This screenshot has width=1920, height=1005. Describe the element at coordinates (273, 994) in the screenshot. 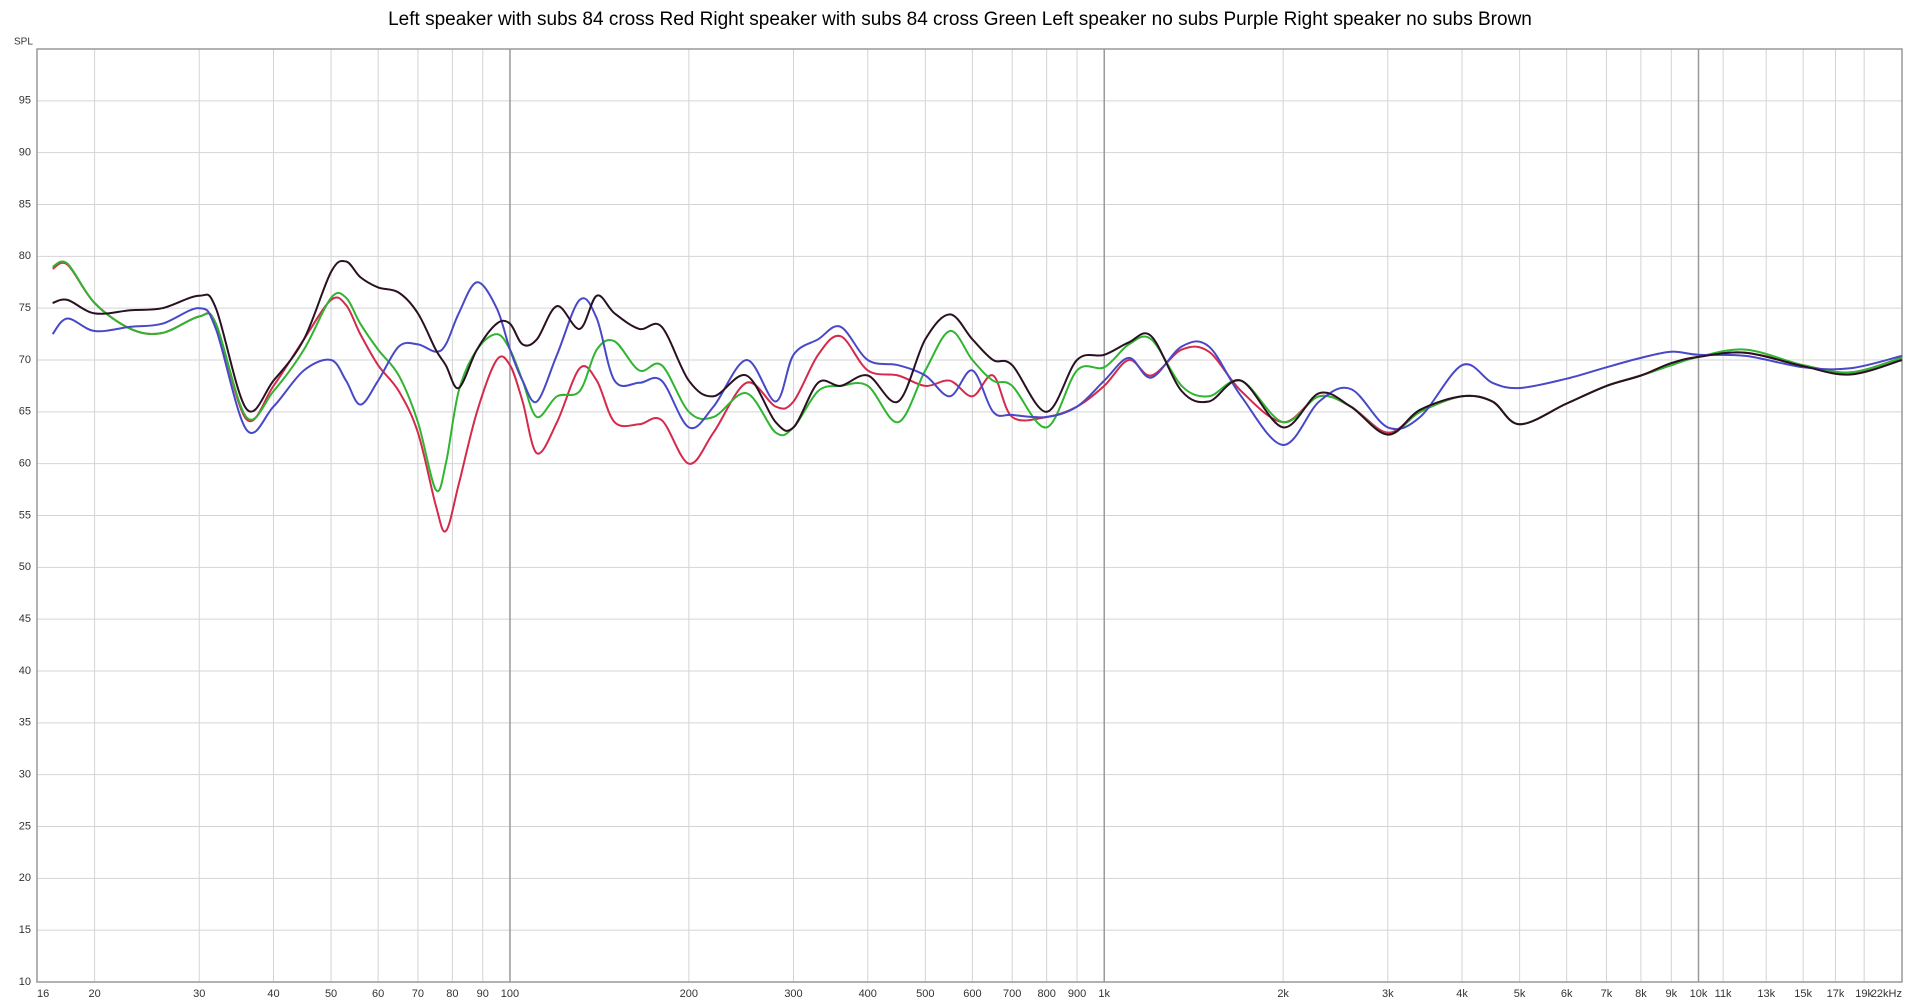

I see `x-tick-label: 40` at that location.